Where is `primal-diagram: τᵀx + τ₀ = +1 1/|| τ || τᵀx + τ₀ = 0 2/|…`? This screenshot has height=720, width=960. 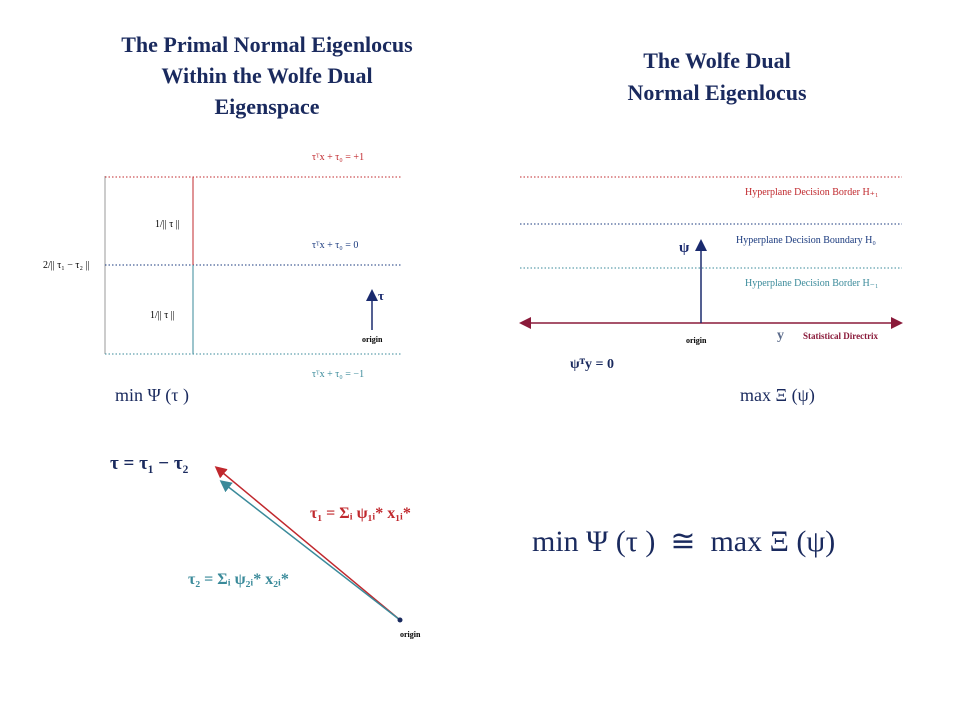 primal-diagram: τᵀx + τ₀ = +1 1/|| τ || τᵀx + τ₀ = 0 2/|… is located at coordinates (222, 266).